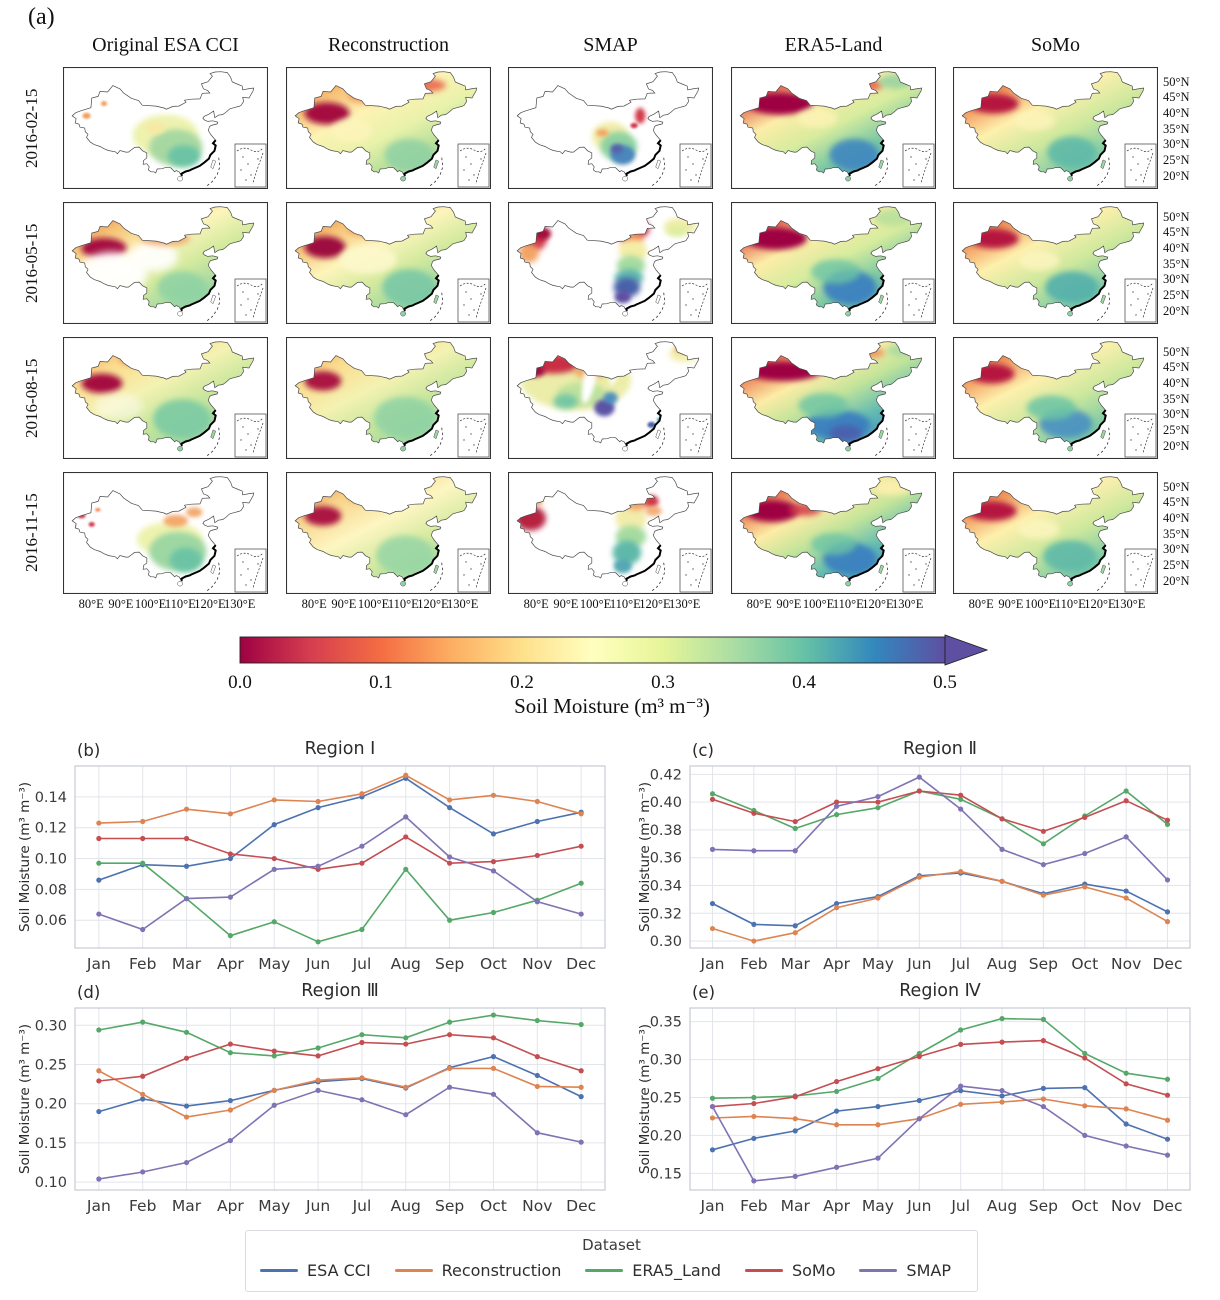  Describe the element at coordinates (51, 1105) in the screenshot. I see `y-tick-label: 0.20` at that location.